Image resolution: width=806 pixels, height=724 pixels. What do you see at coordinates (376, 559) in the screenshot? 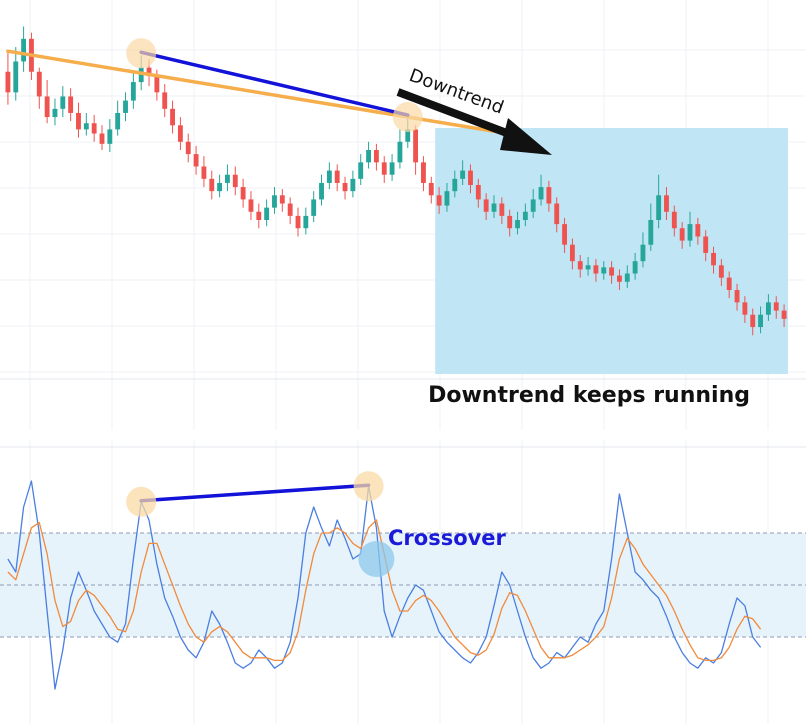
I see `crossover-highlight` at bounding box center [376, 559].